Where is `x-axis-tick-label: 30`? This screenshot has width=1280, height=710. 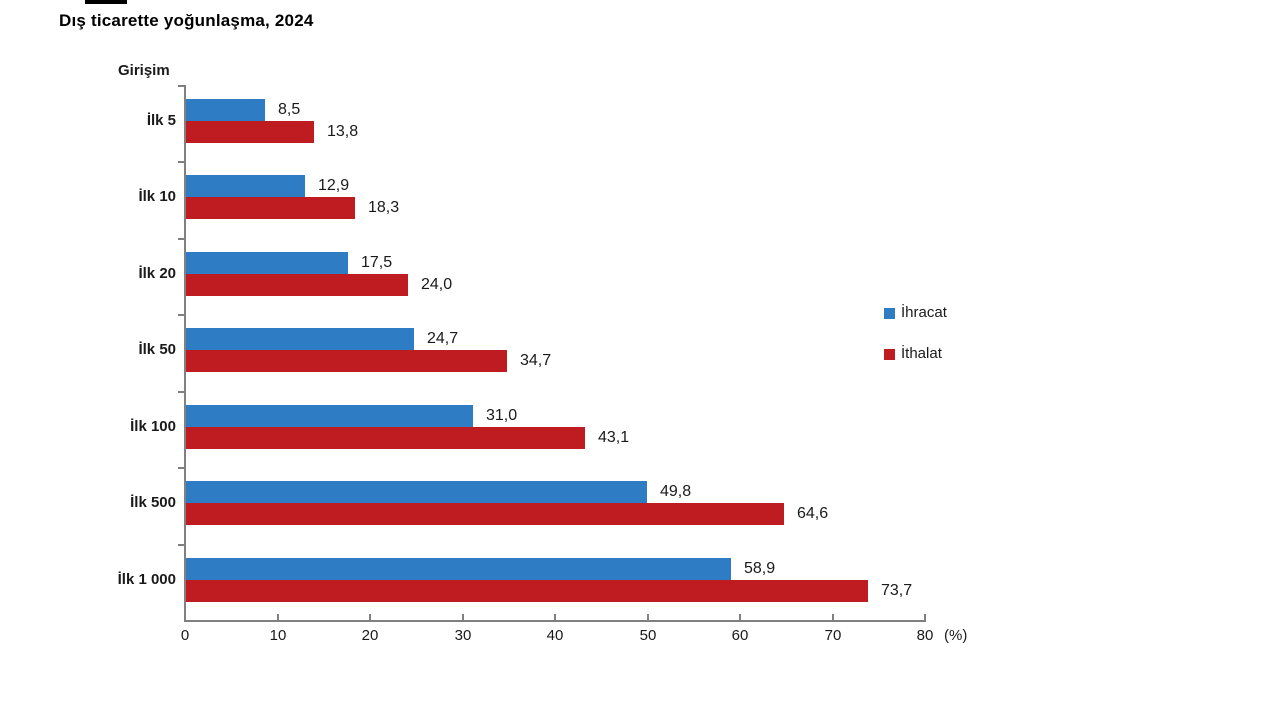 x-axis-tick-label: 30 is located at coordinates (463, 635).